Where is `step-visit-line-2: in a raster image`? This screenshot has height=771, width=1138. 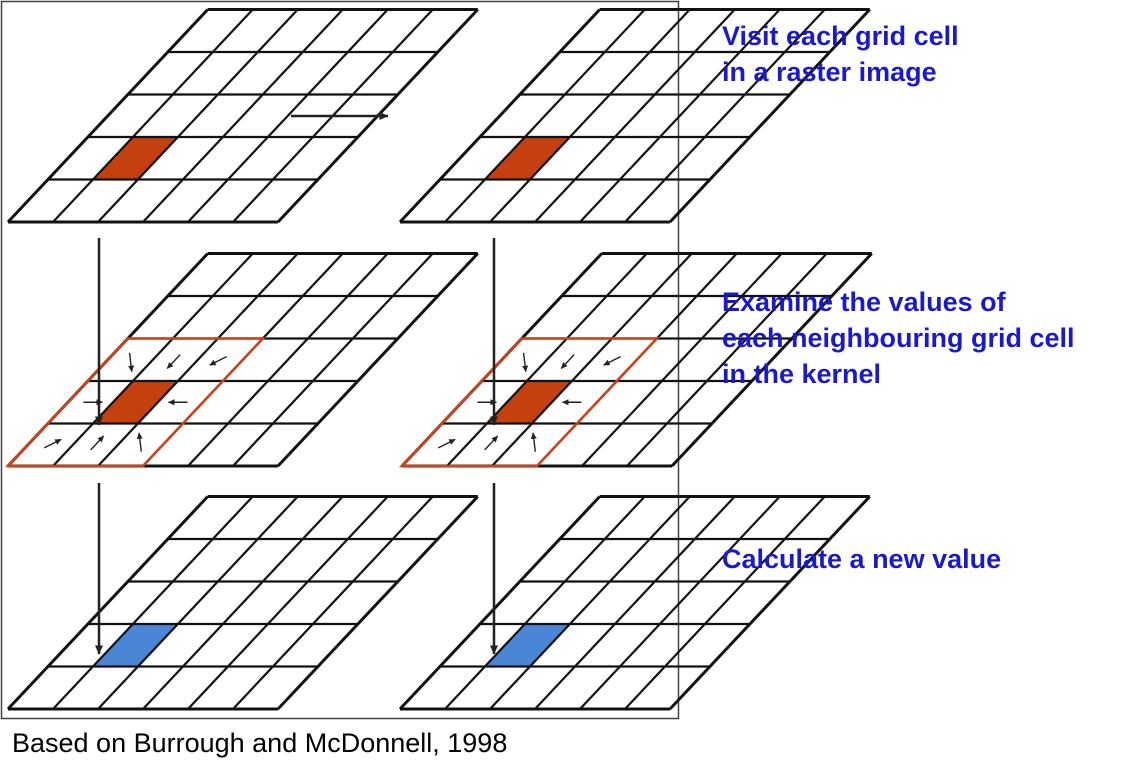
step-visit-line-2: in a raster image is located at coordinates (829, 72).